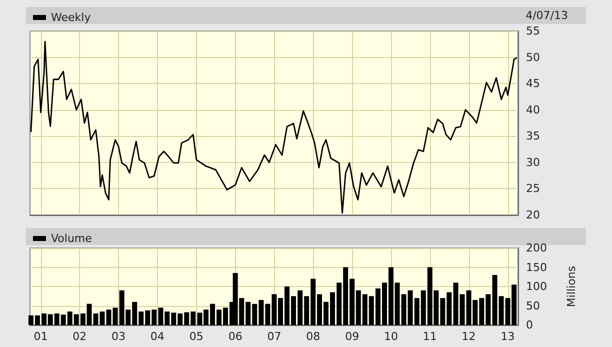  What do you see at coordinates (469, 336) in the screenshot?
I see `x-tick-label: 12` at bounding box center [469, 336].